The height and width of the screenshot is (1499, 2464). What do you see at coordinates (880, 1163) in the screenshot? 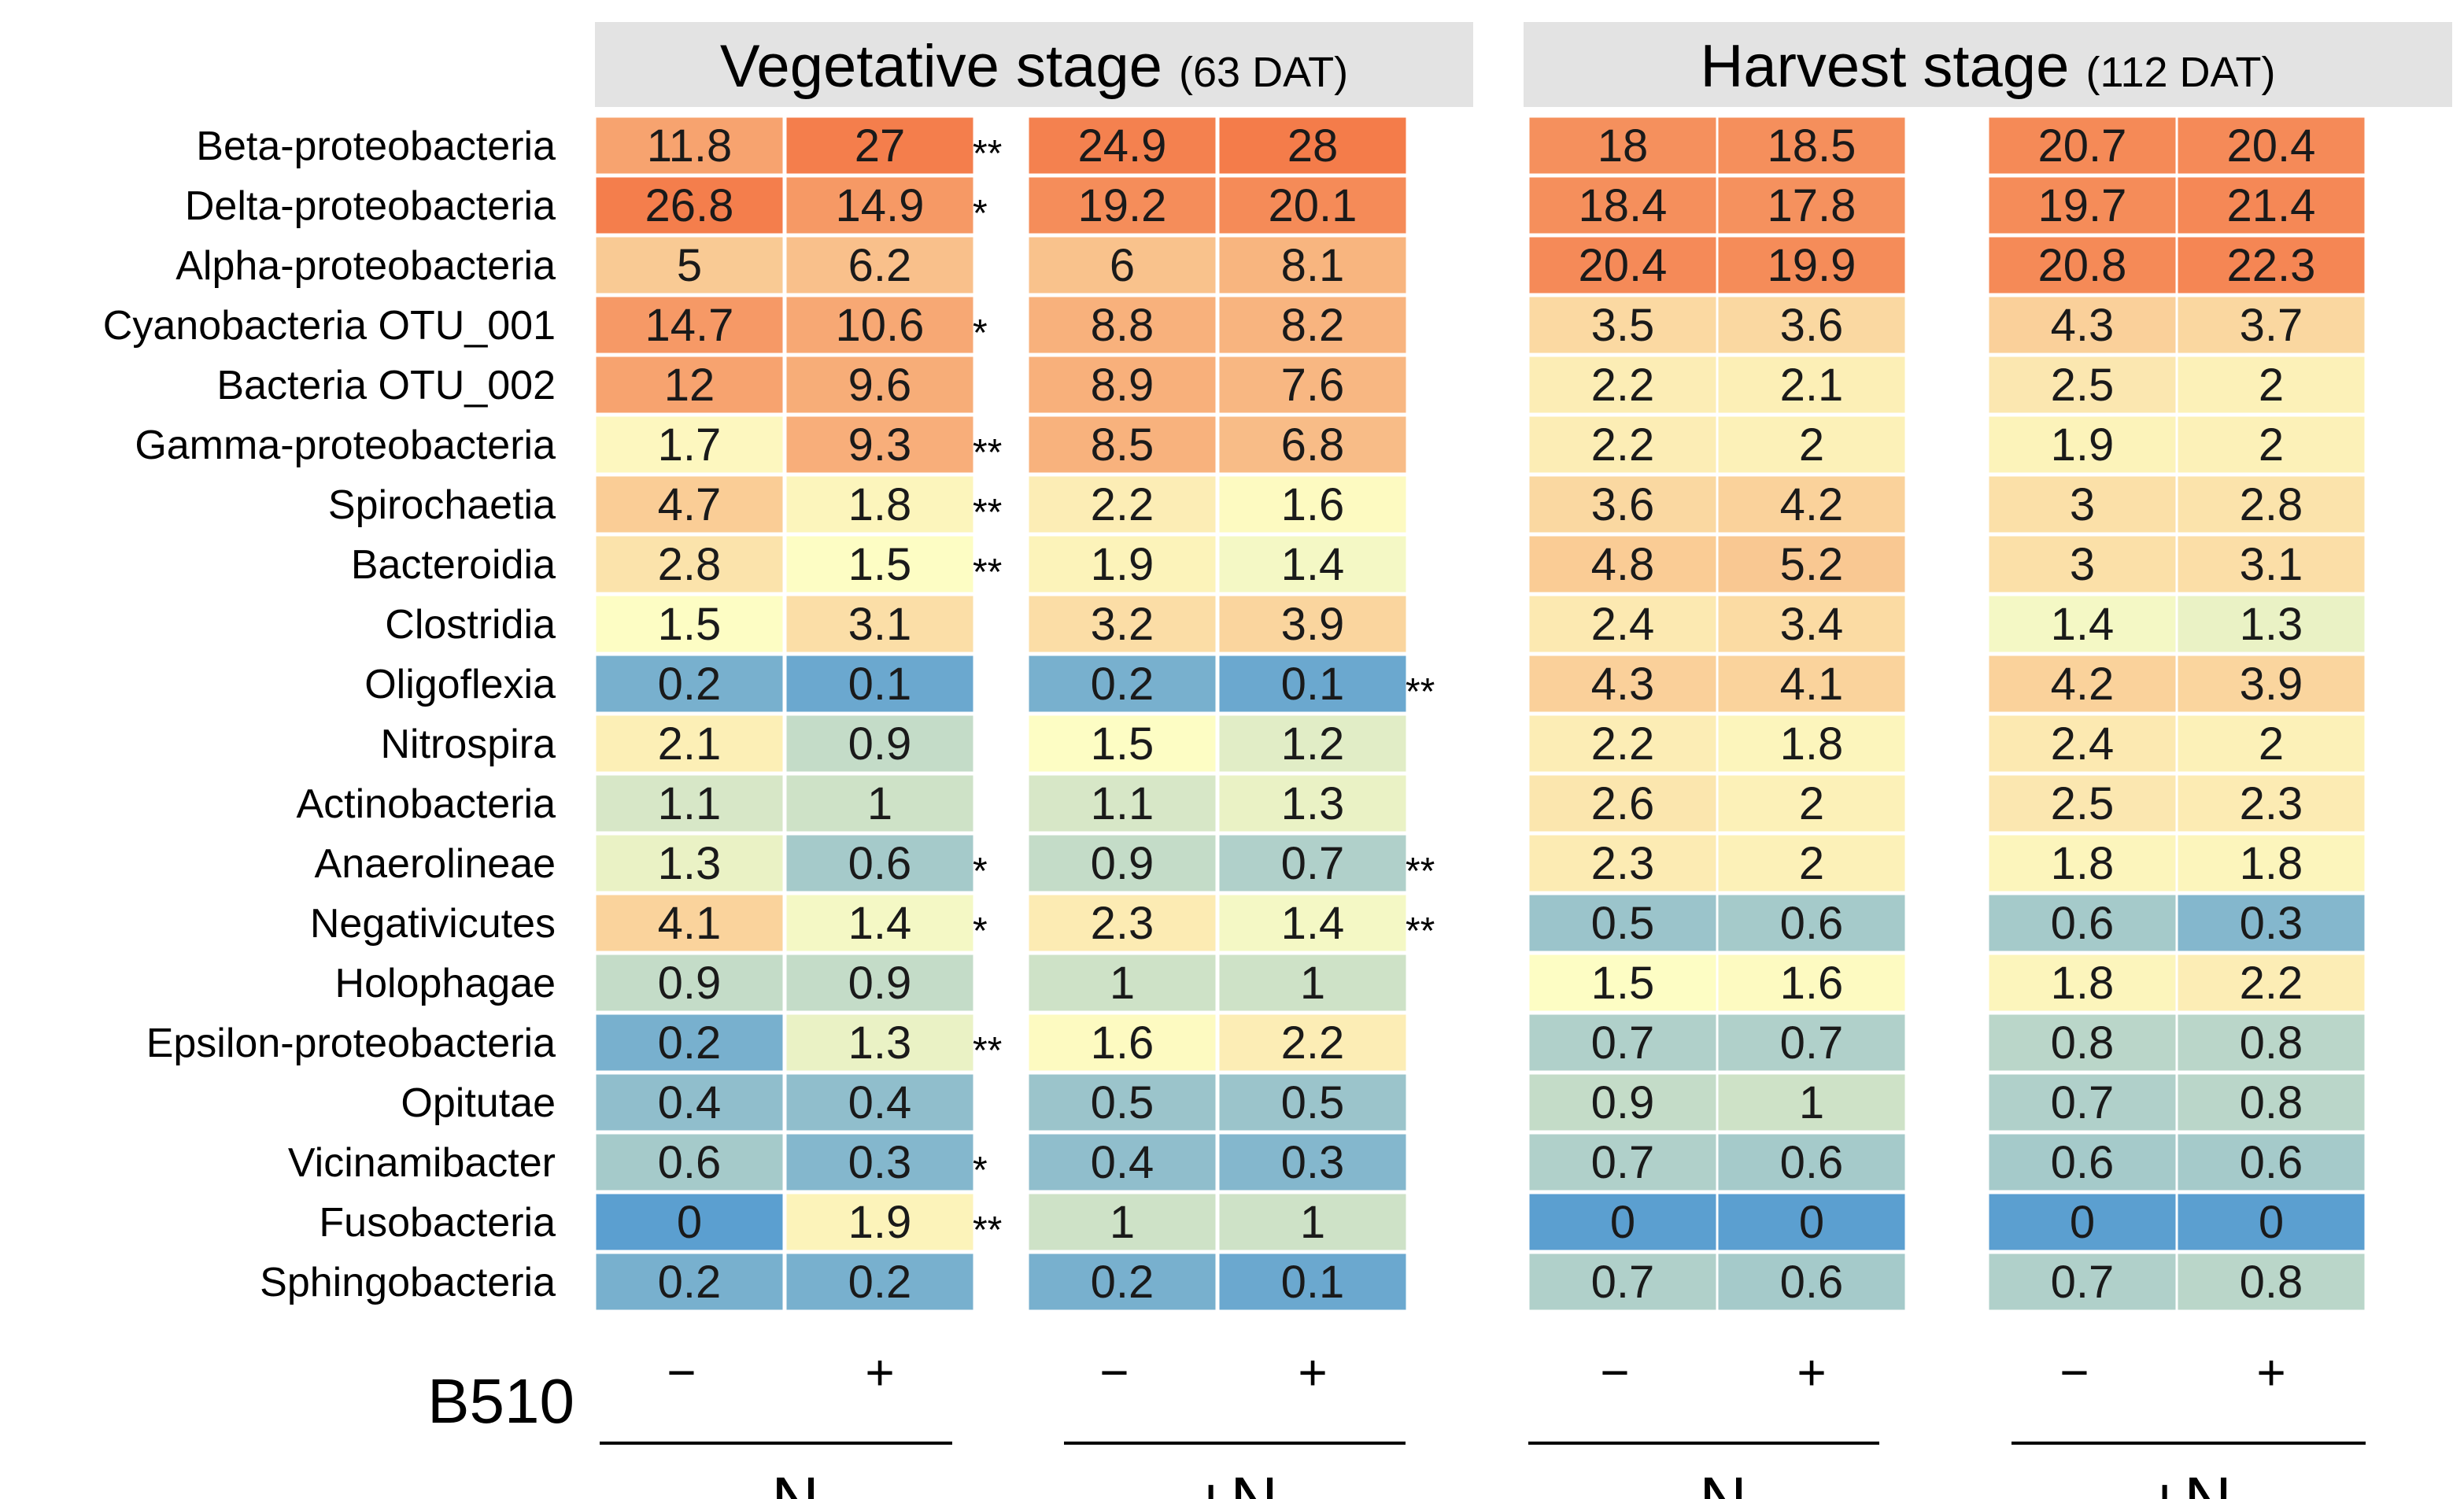
I see `cell-value-label: 0.3` at bounding box center [880, 1163].